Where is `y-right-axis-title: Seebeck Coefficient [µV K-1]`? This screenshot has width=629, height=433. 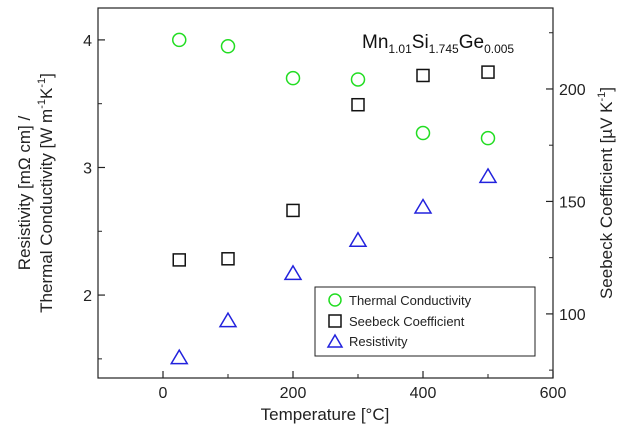 y-right-axis-title: Seebeck Coefficient [µV K-1] is located at coordinates (606, 193).